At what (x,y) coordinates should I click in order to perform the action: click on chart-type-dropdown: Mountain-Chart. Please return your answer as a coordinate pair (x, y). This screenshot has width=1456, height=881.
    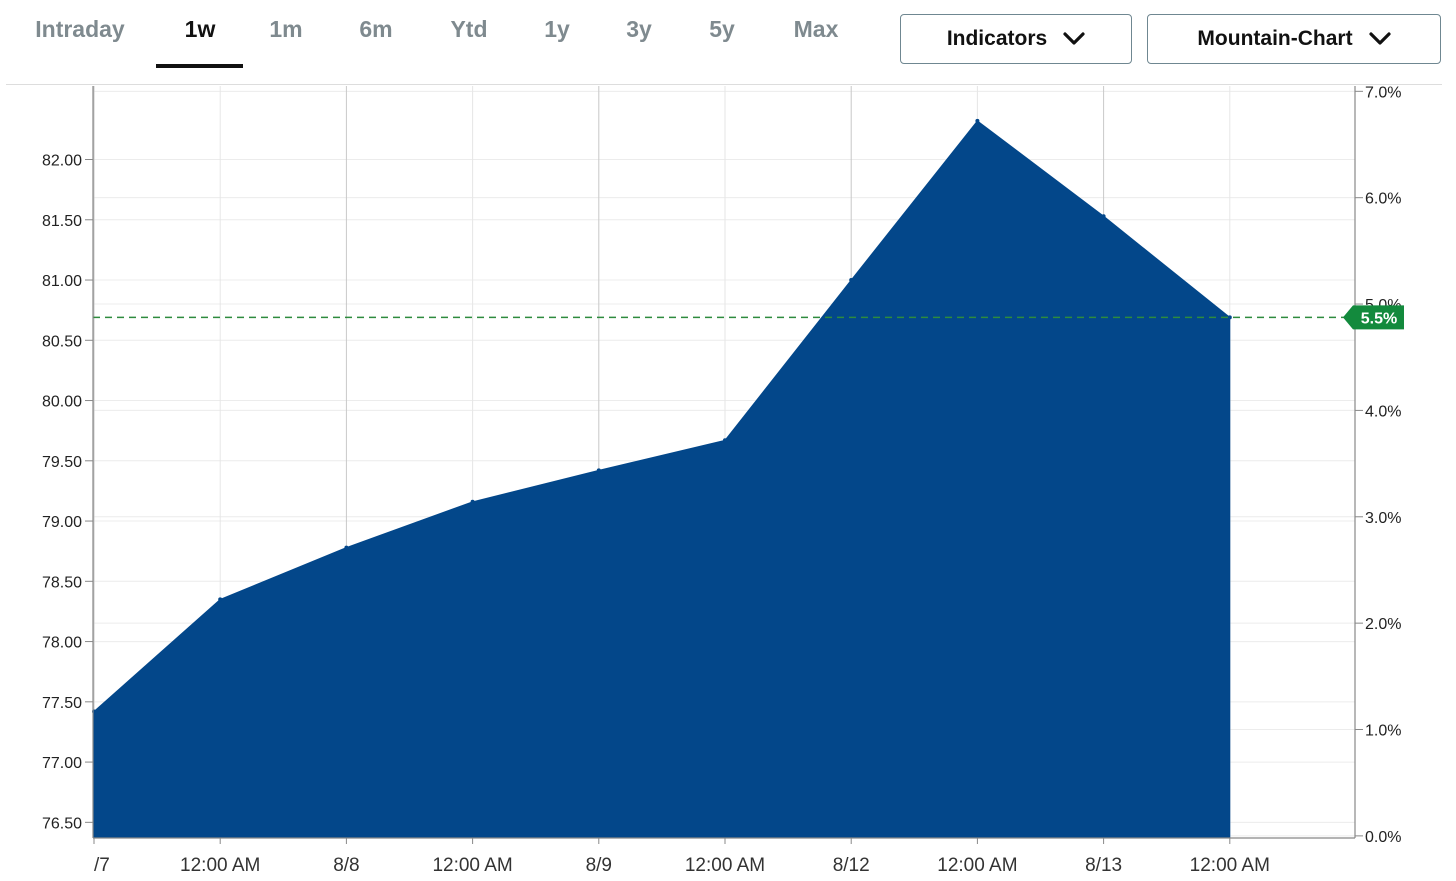
    Looking at the image, I should click on (1294, 39).